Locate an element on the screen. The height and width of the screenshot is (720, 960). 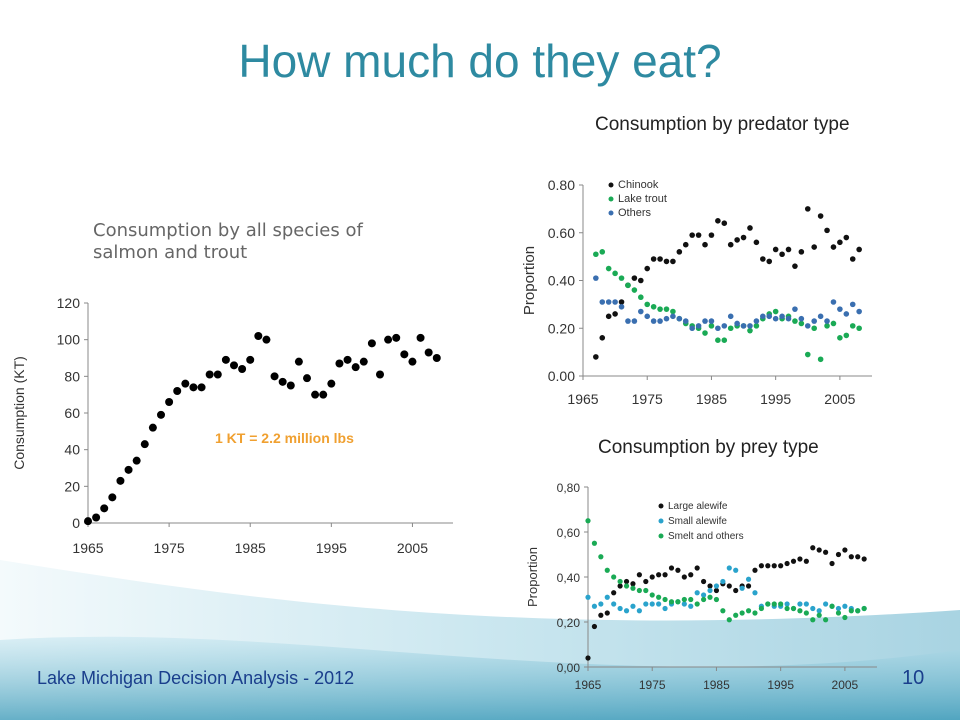
slide-title: How much do they eat? is located at coordinates (480, 61).